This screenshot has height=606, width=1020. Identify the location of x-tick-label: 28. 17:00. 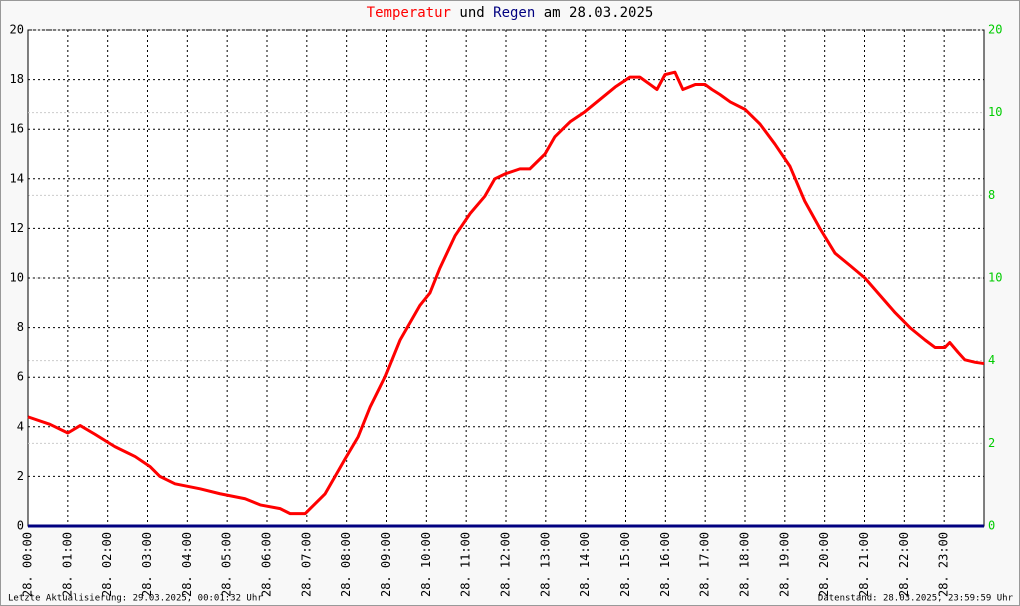
(705, 564).